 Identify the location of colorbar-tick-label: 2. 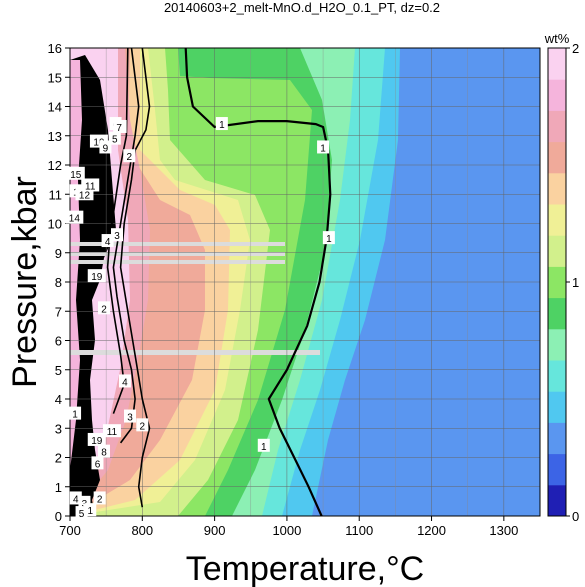
(575, 48).